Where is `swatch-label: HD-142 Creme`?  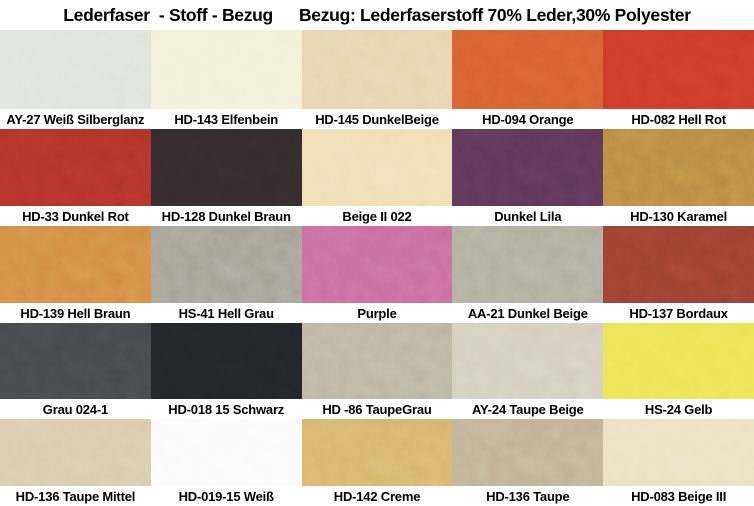 swatch-label: HD-142 Creme is located at coordinates (377, 496).